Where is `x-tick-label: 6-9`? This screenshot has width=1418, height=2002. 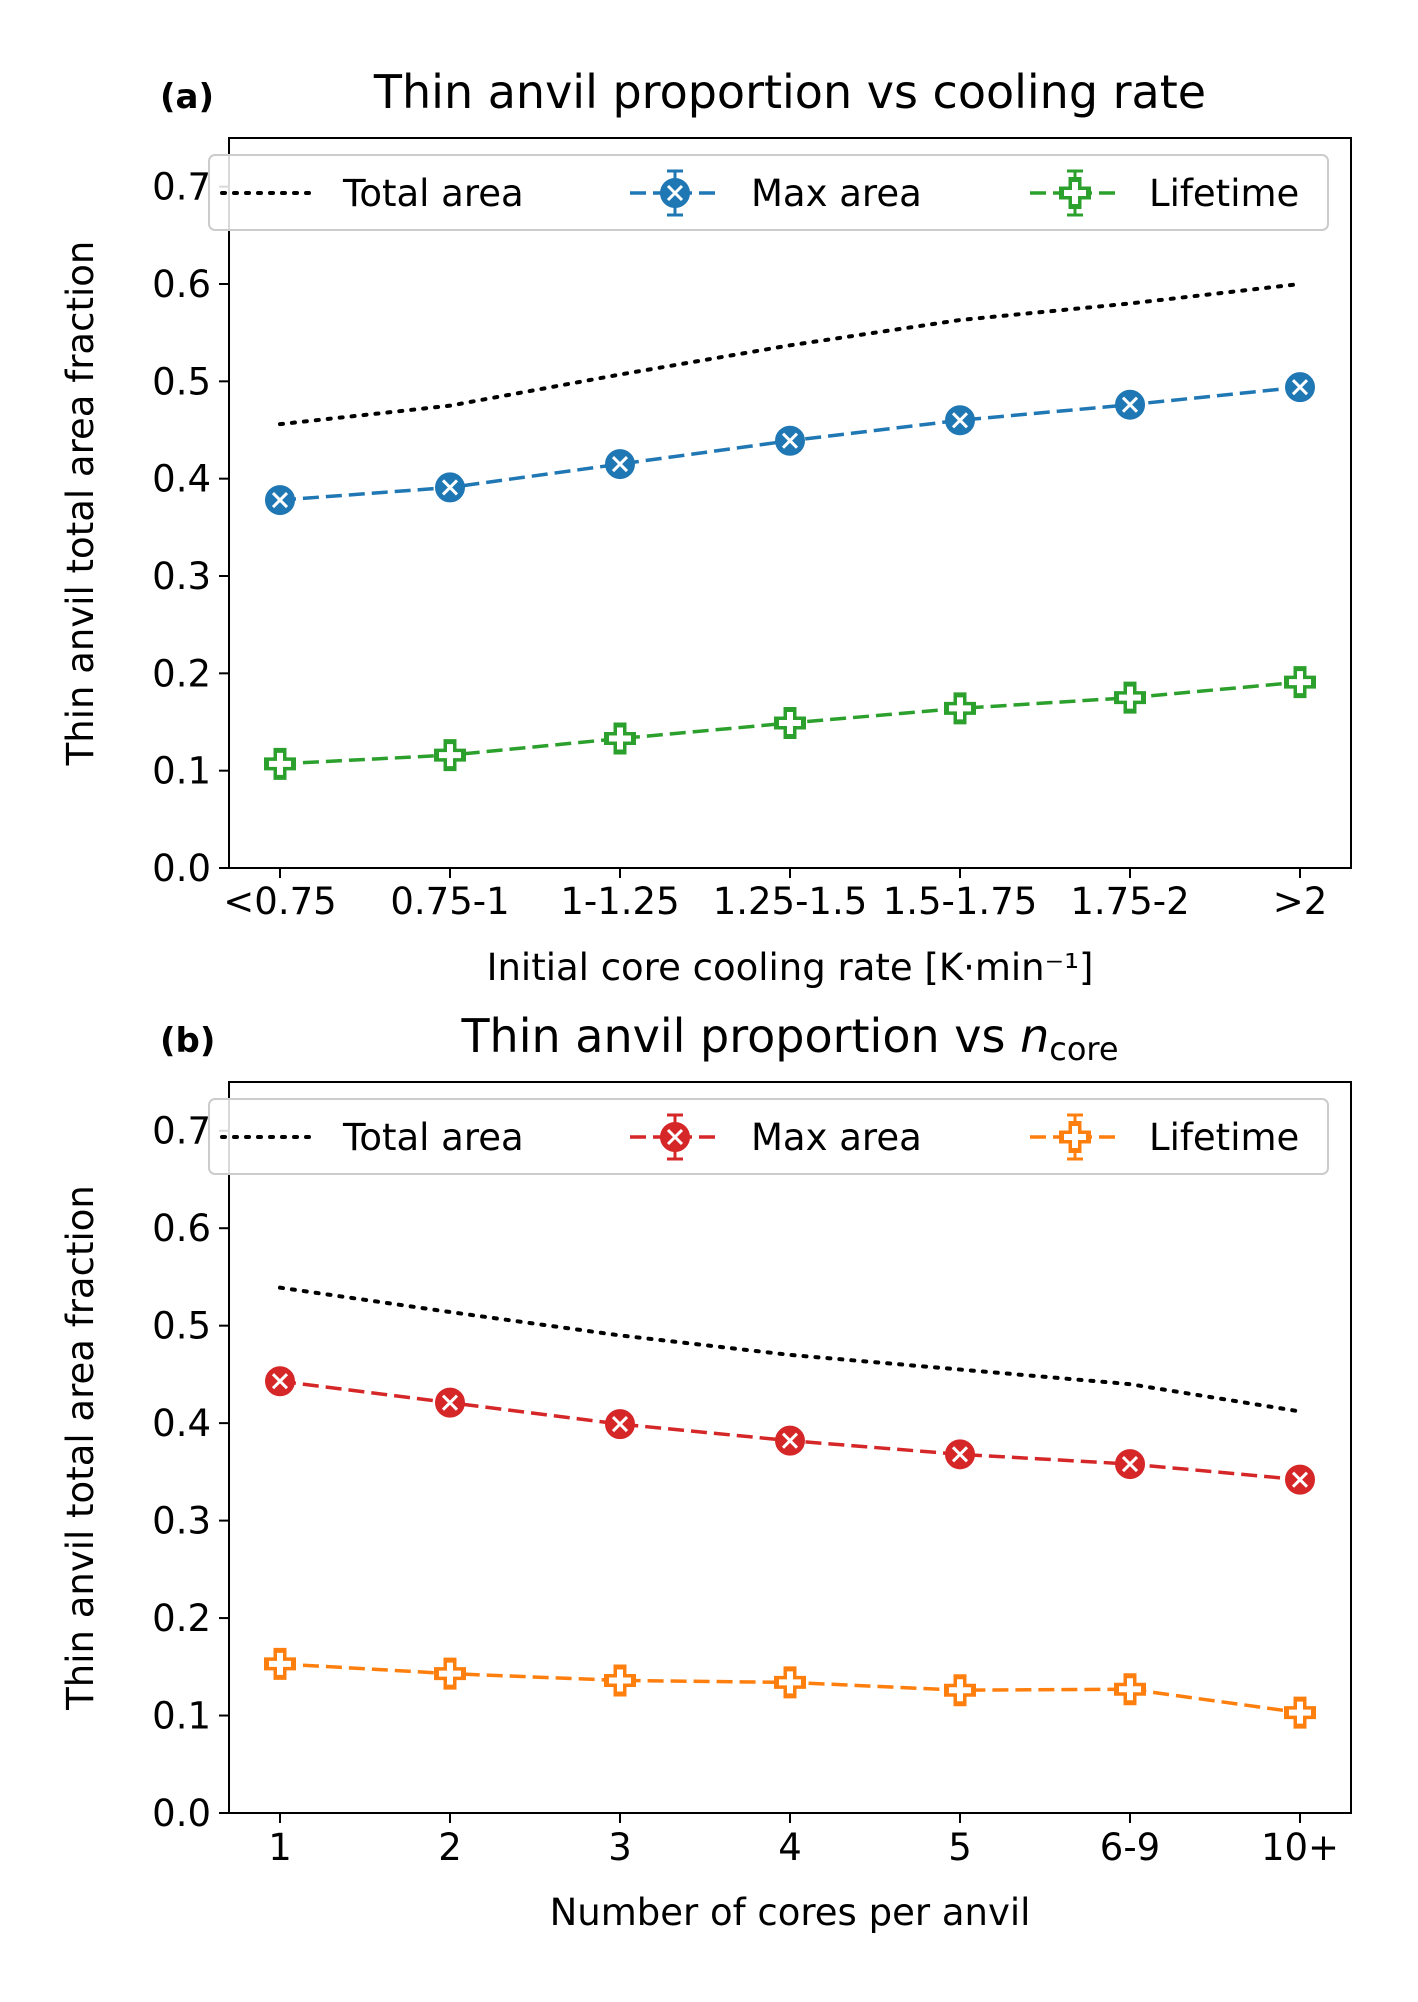 x-tick-label: 6-9 is located at coordinates (1130, 1847).